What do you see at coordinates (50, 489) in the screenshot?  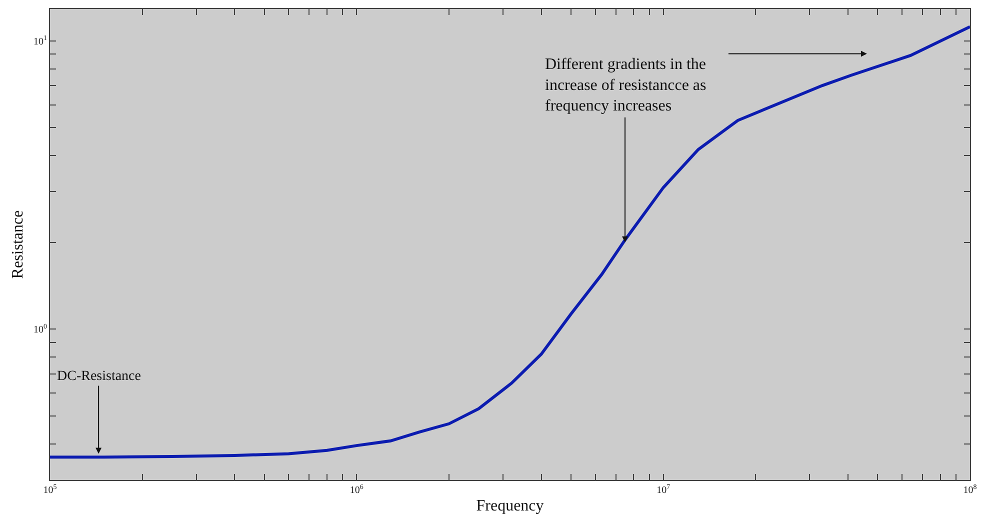 I see `x-tick-label: 10$^{5}$` at bounding box center [50, 489].